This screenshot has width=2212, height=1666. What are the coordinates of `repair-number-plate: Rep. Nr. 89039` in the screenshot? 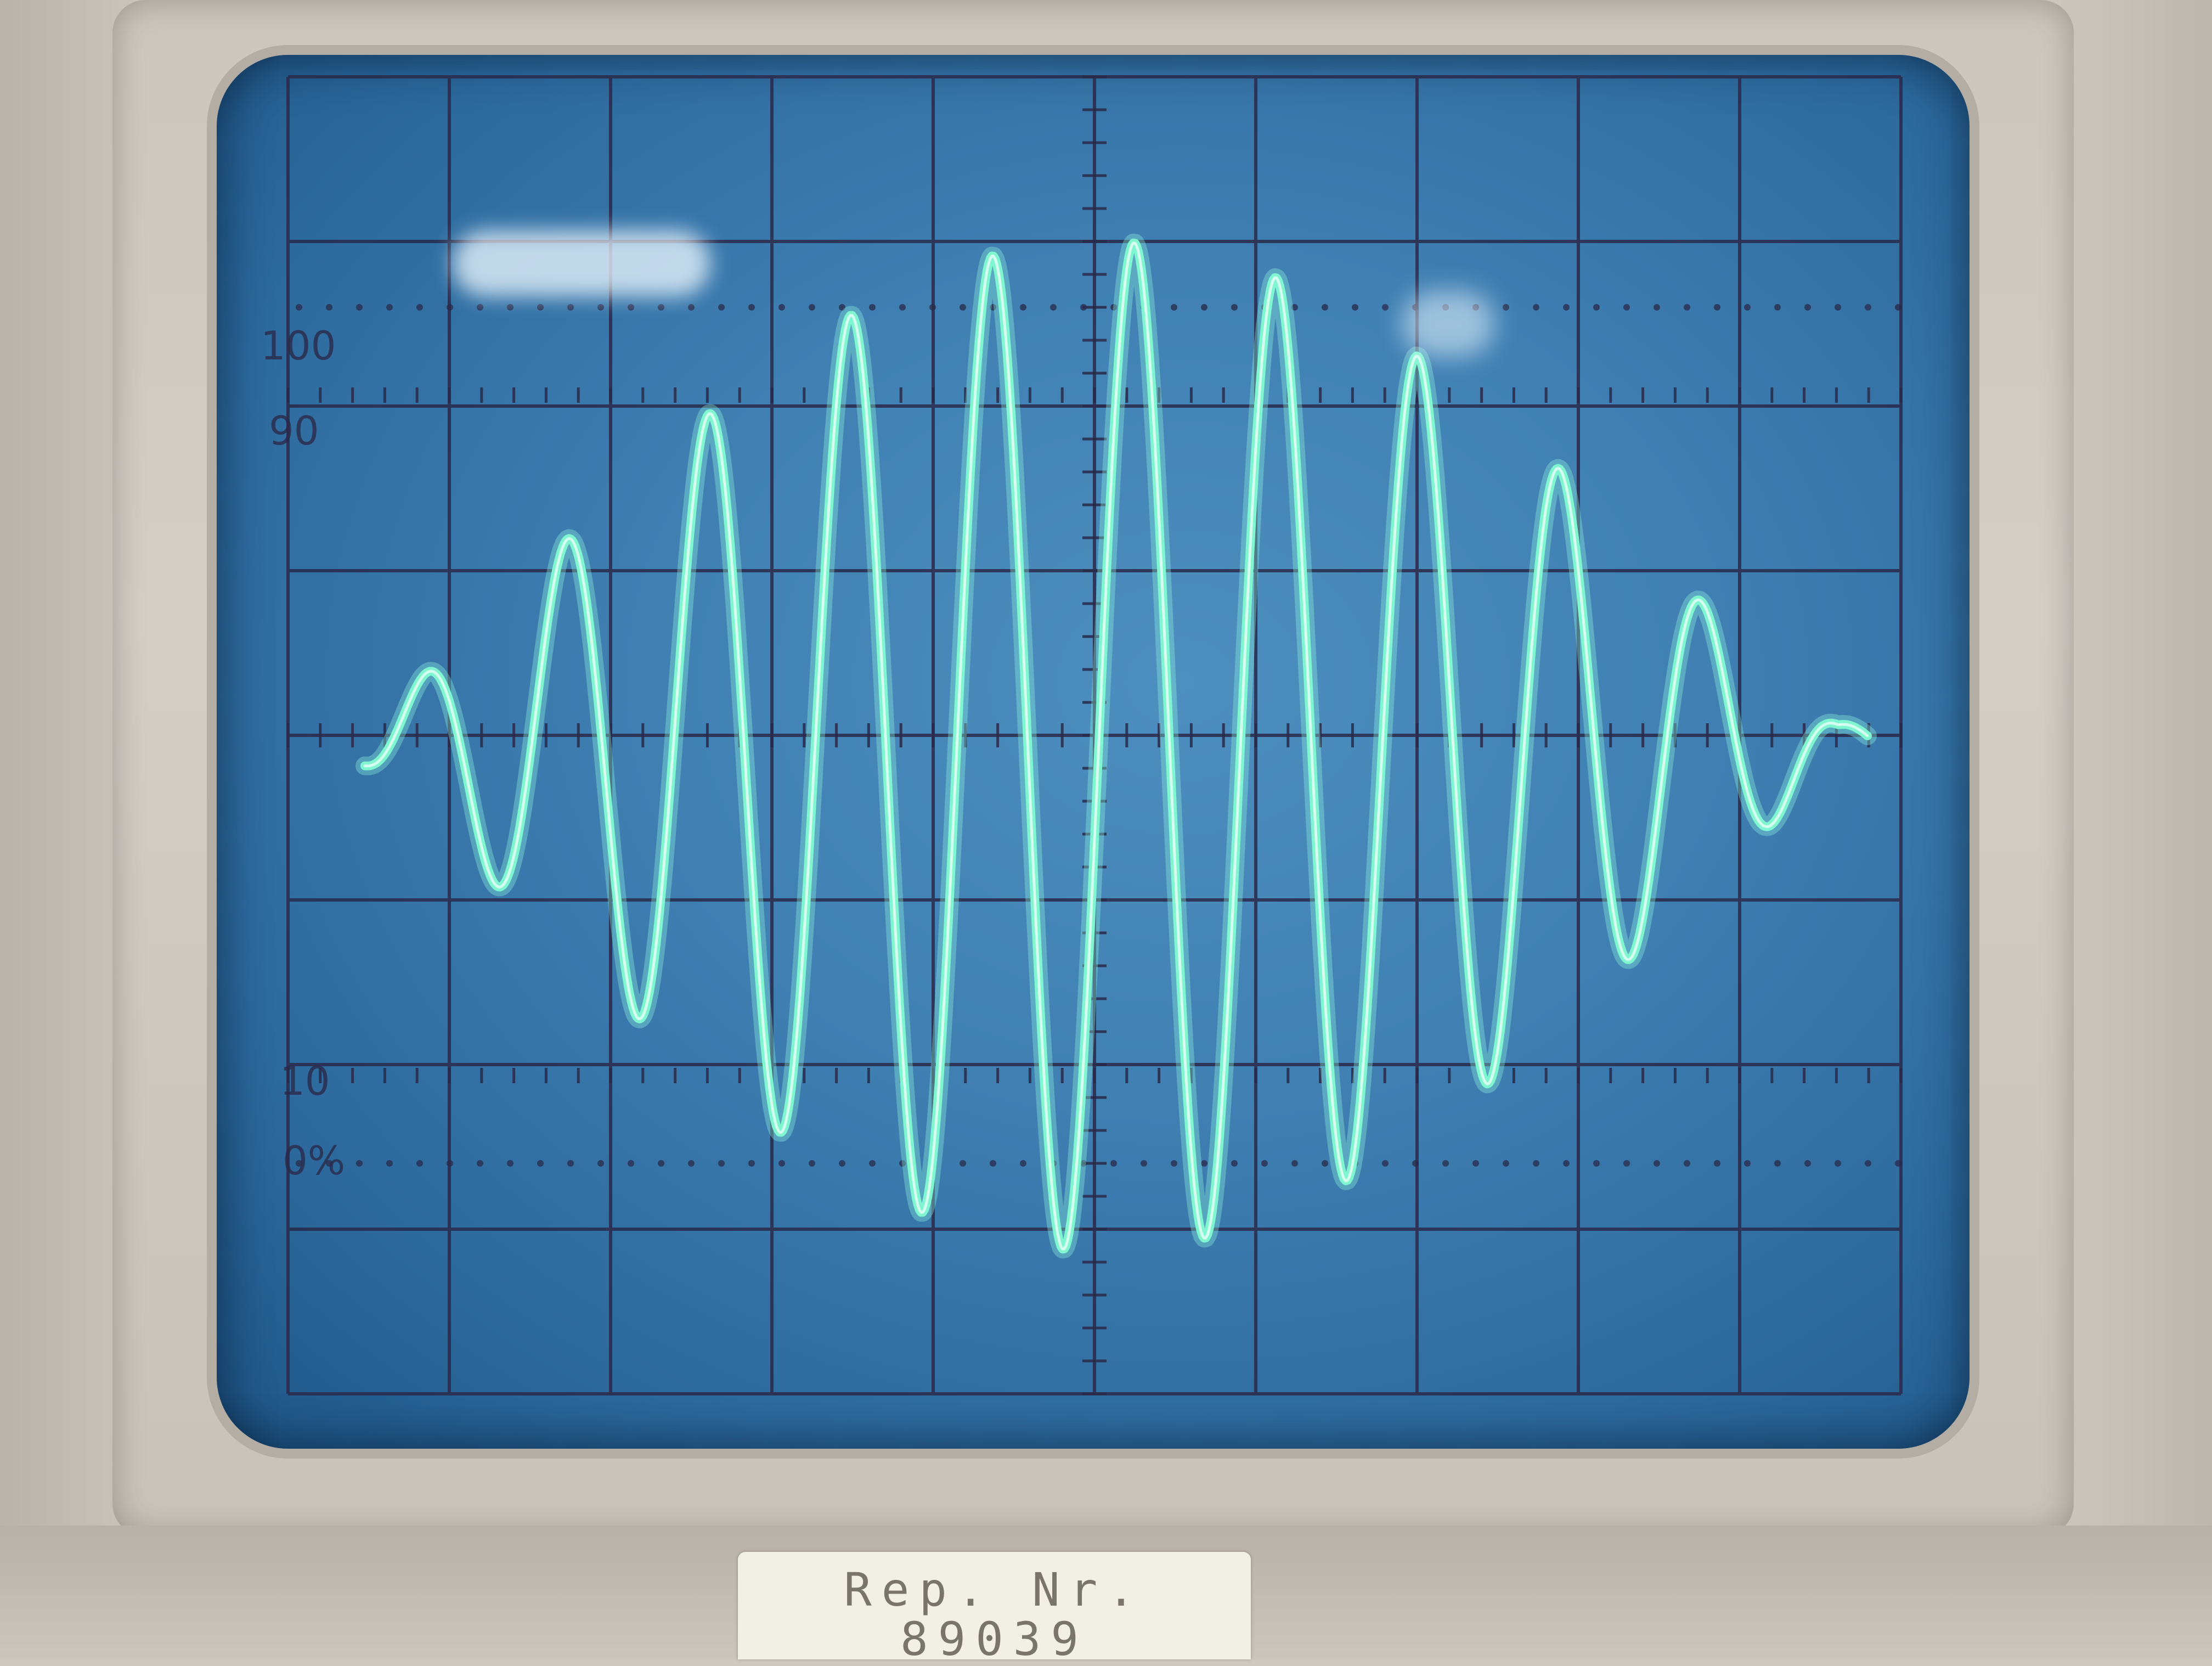 It's located at (995, 1609).